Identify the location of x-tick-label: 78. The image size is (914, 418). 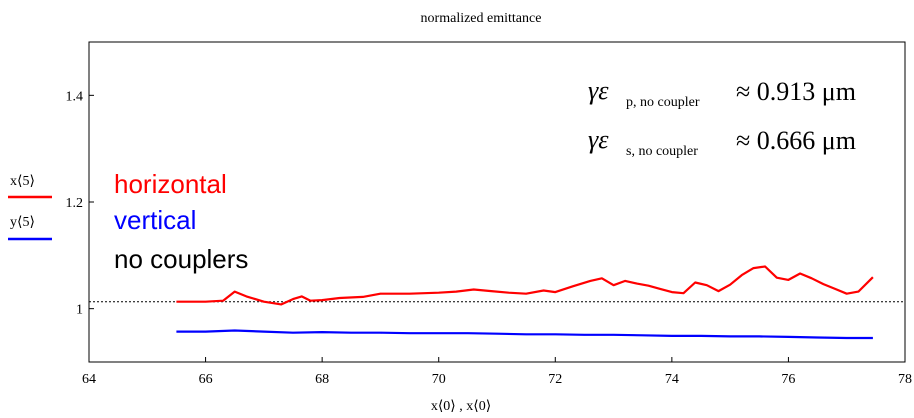
(905, 379).